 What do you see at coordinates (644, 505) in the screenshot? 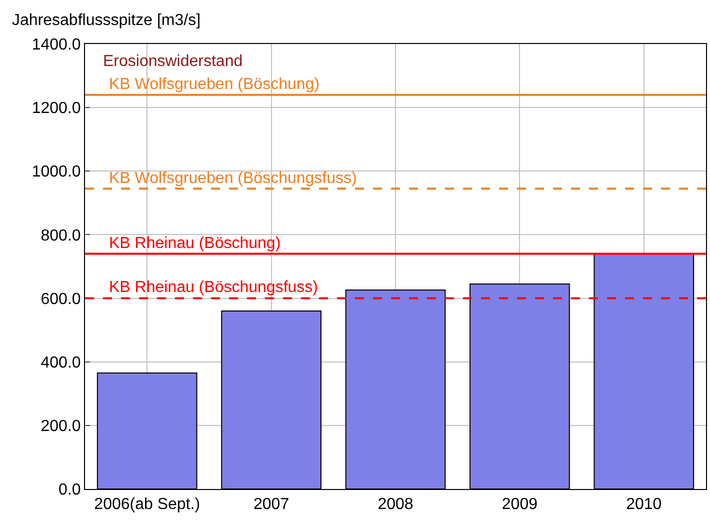
I see `x-tick-label: 2010` at bounding box center [644, 505].